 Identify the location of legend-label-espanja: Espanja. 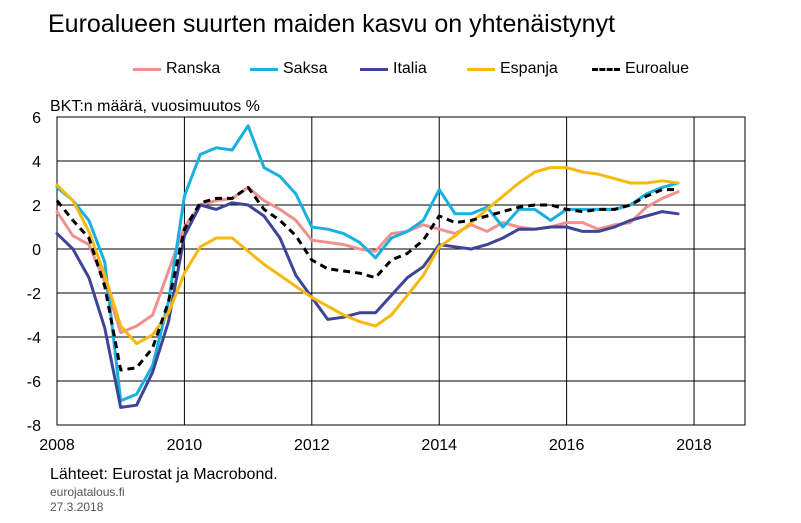
(529, 68).